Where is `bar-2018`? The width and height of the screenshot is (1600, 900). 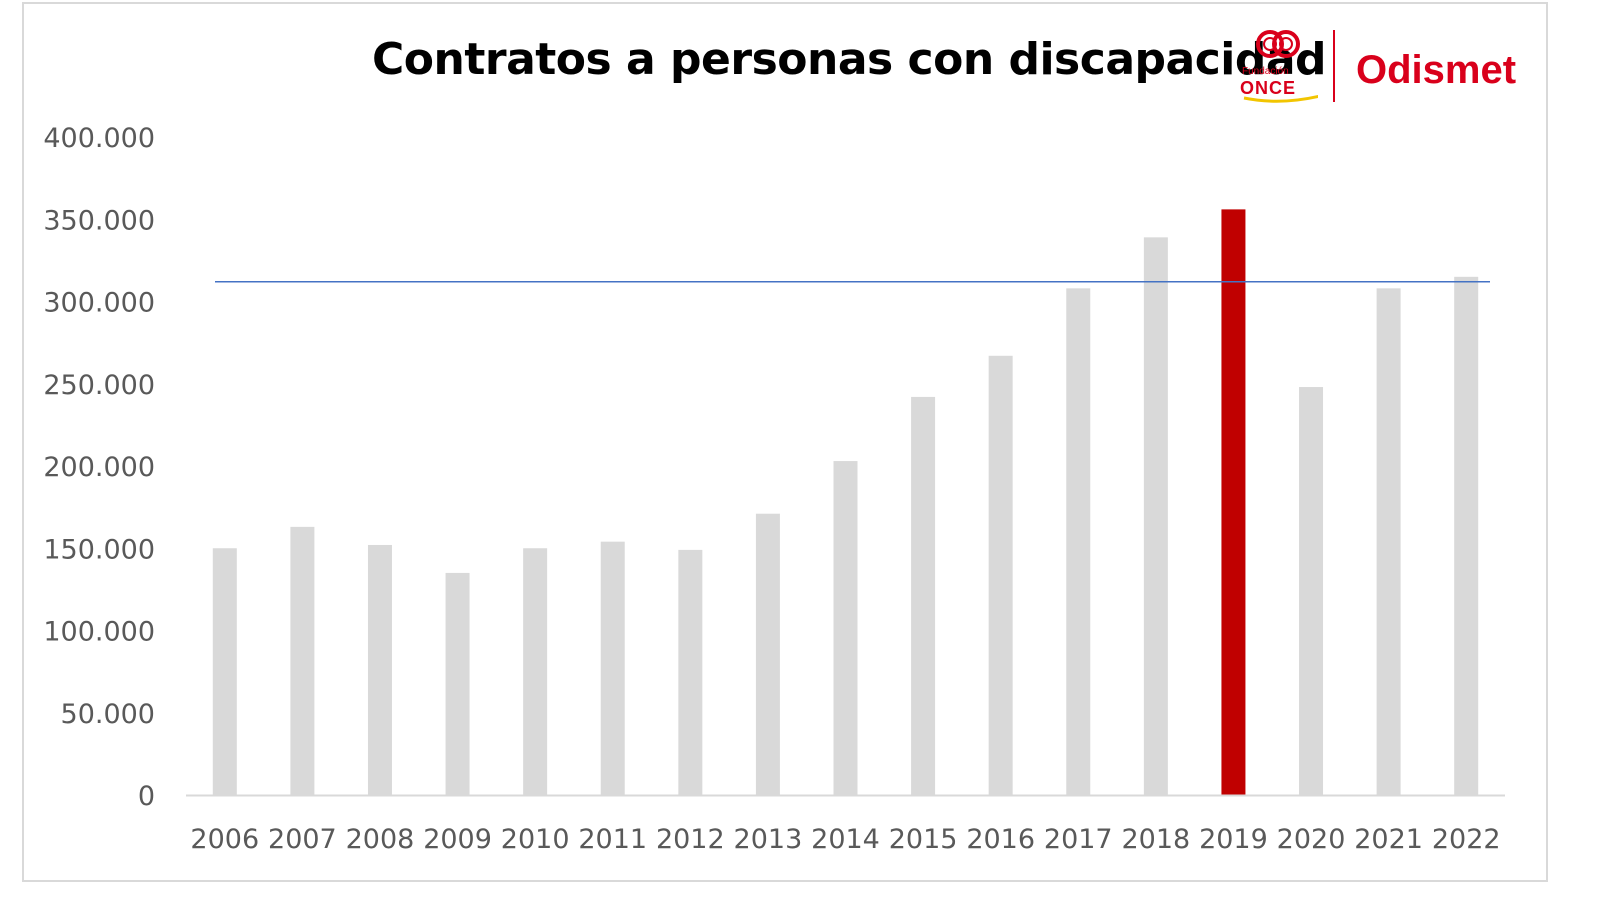 bar-2018 is located at coordinates (1155, 516).